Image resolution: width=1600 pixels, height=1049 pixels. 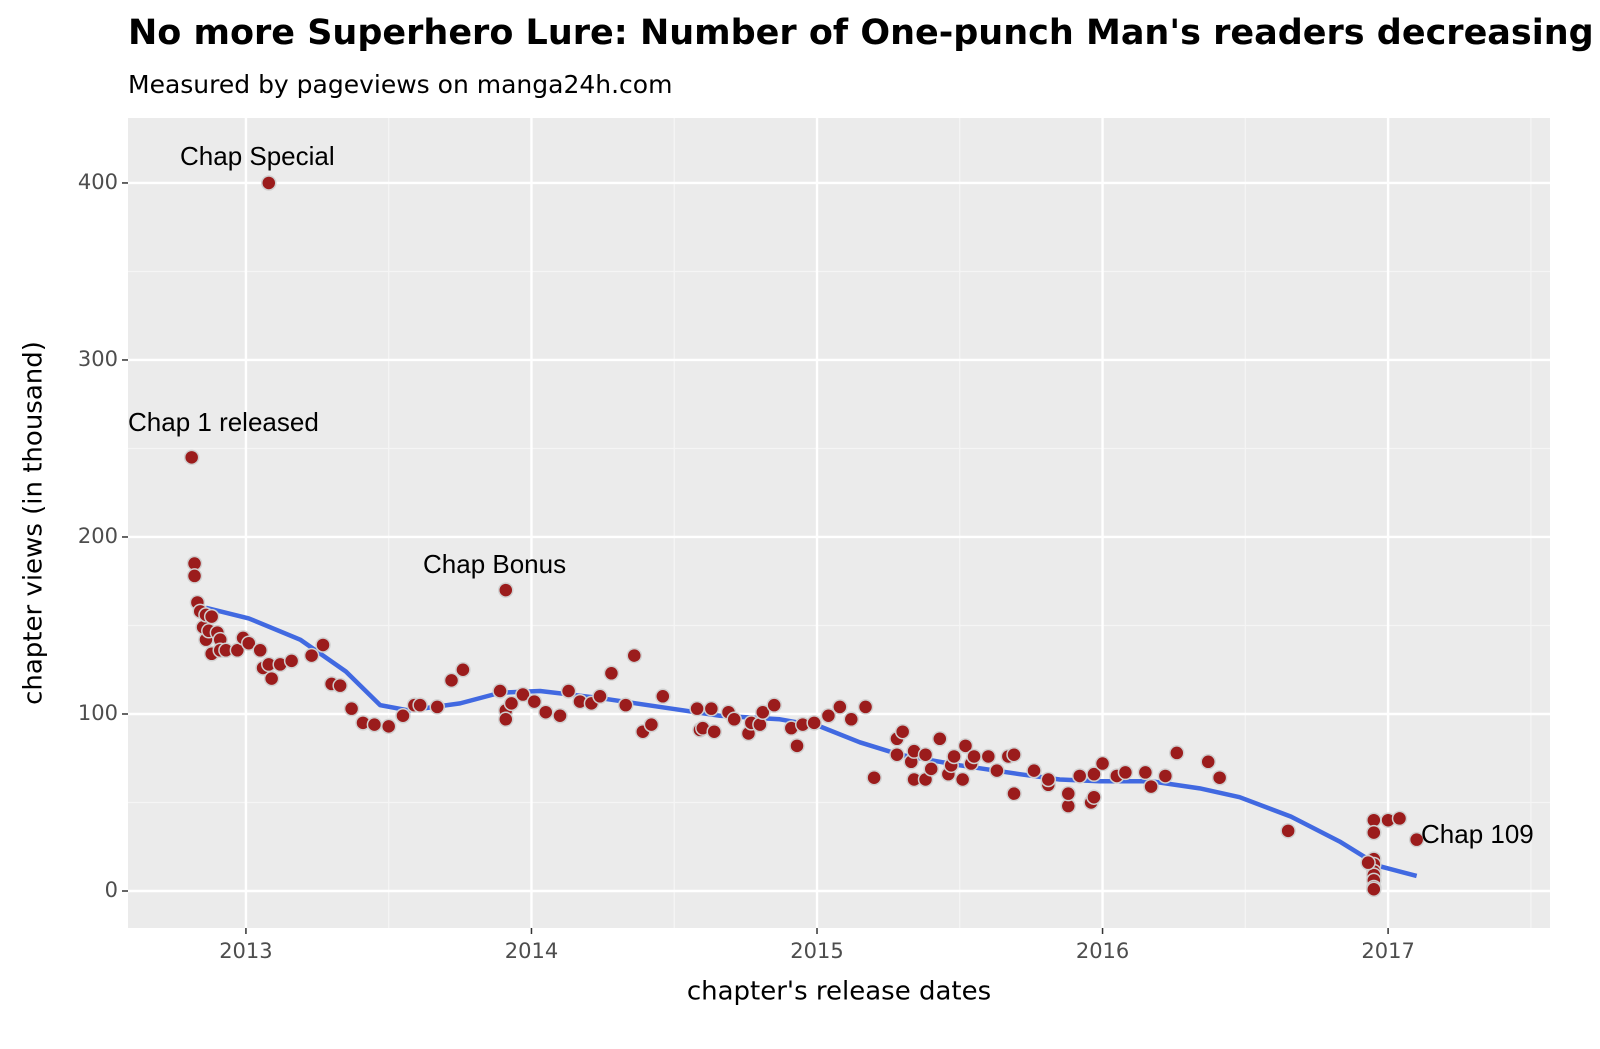 I want to click on annotation: Chap 1 released, so click(x=223, y=422).